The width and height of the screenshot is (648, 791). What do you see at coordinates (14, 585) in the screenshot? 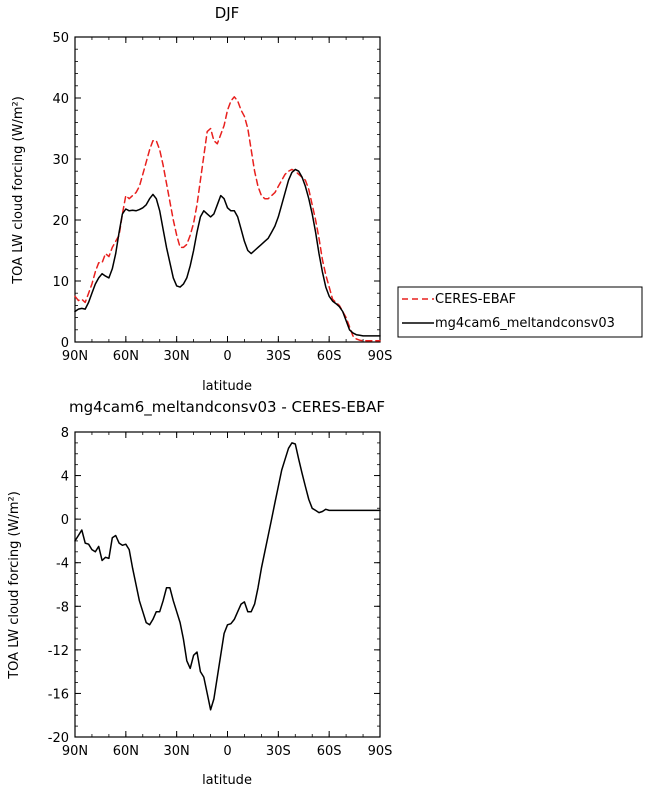
I see `bottom-y-axis-title: TOA LW cloud forcing (W/m²)` at bounding box center [14, 585].